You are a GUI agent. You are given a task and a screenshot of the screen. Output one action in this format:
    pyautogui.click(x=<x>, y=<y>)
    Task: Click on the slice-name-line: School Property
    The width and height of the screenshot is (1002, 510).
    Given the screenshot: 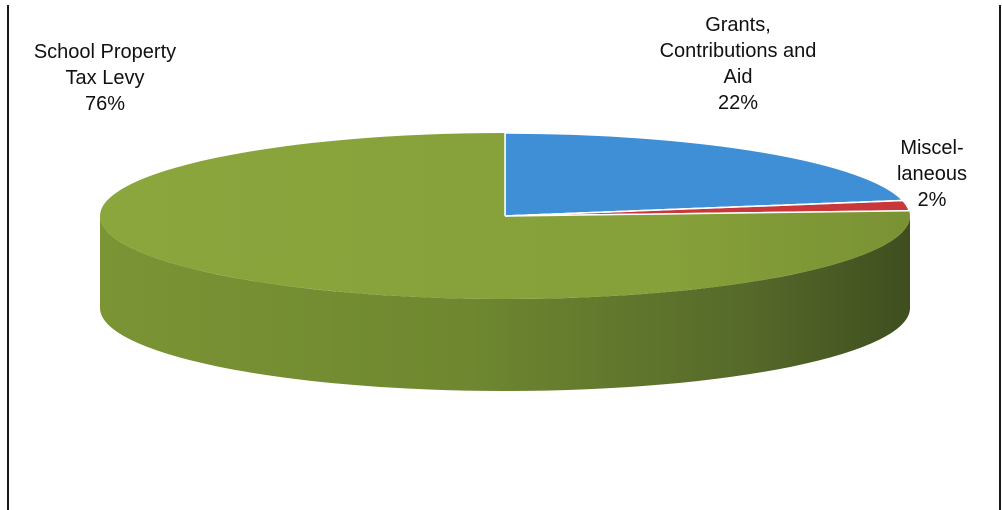 What is the action you would take?
    pyautogui.click(x=105, y=52)
    